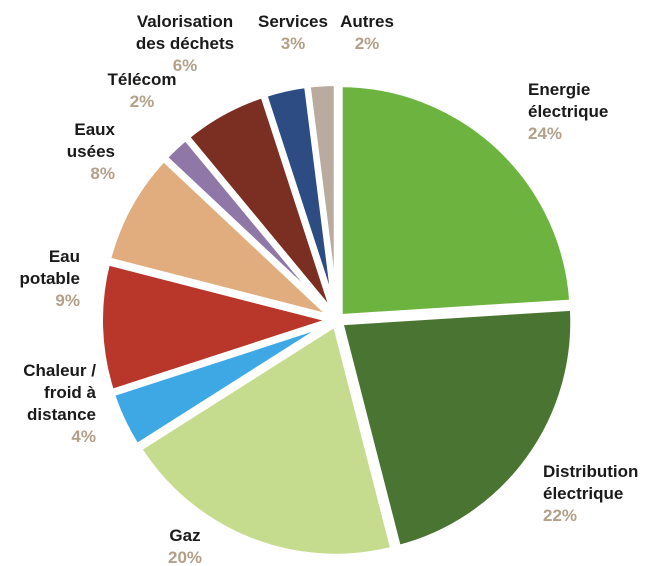  Describe the element at coordinates (64, 256) in the screenshot. I see `slice-label-line: Eau` at that location.